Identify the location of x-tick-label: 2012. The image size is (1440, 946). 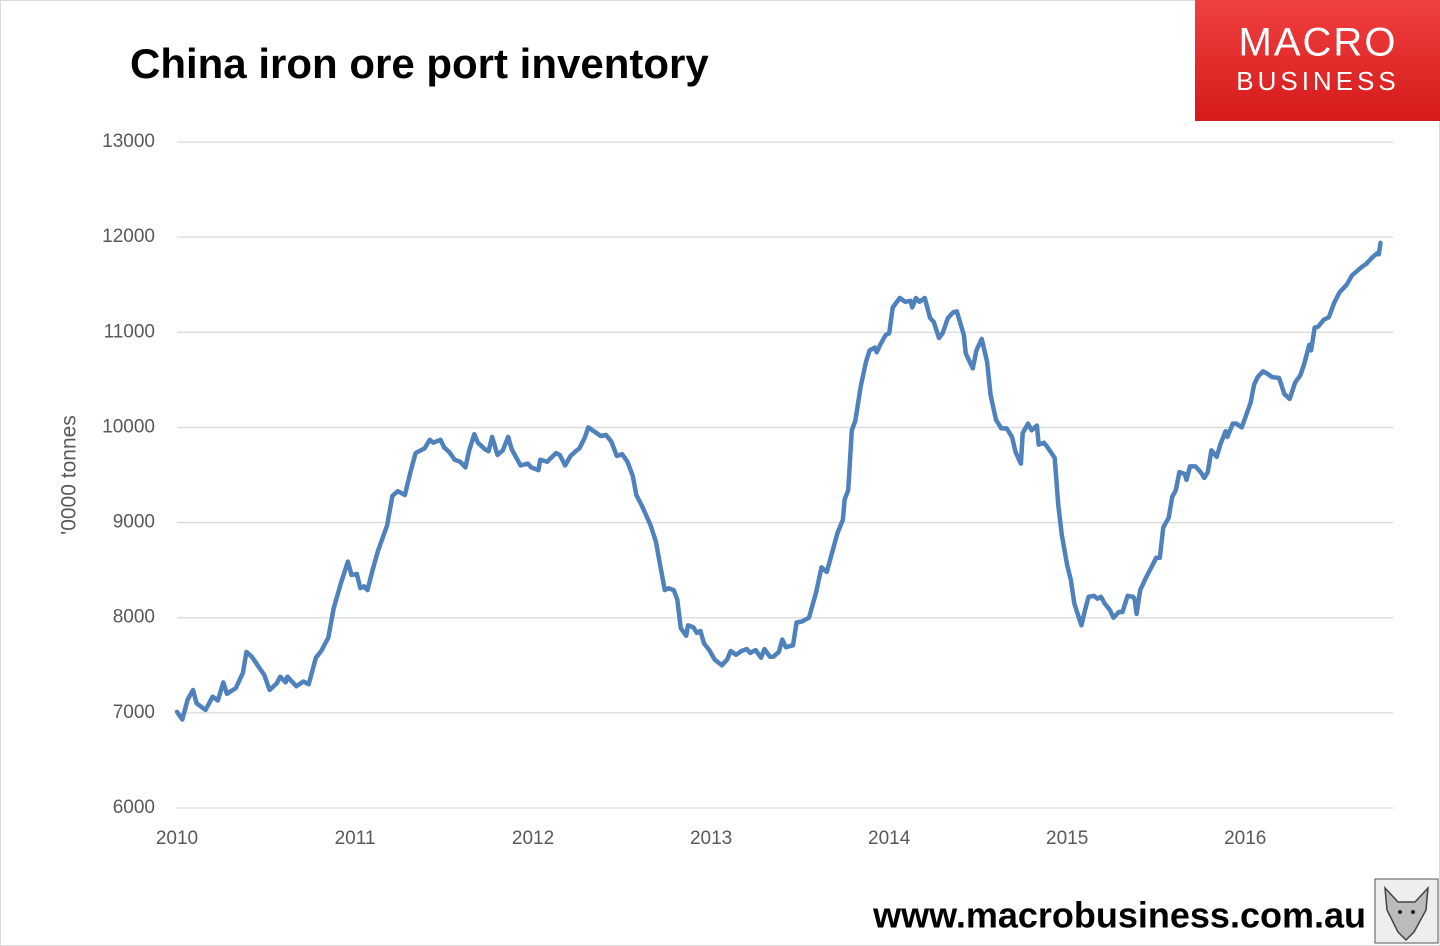
(533, 838).